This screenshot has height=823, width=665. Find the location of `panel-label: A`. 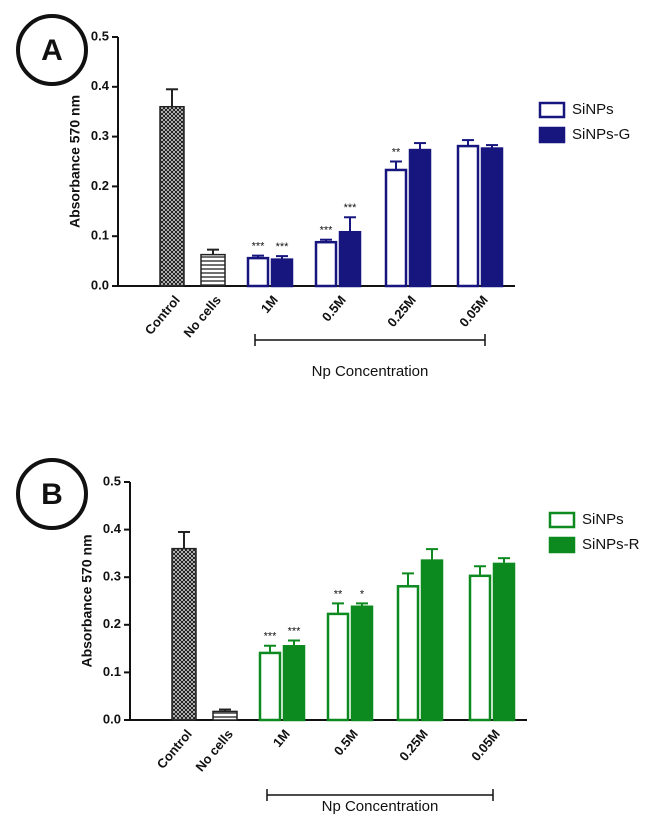

panel-label: A is located at coordinates (52, 50).